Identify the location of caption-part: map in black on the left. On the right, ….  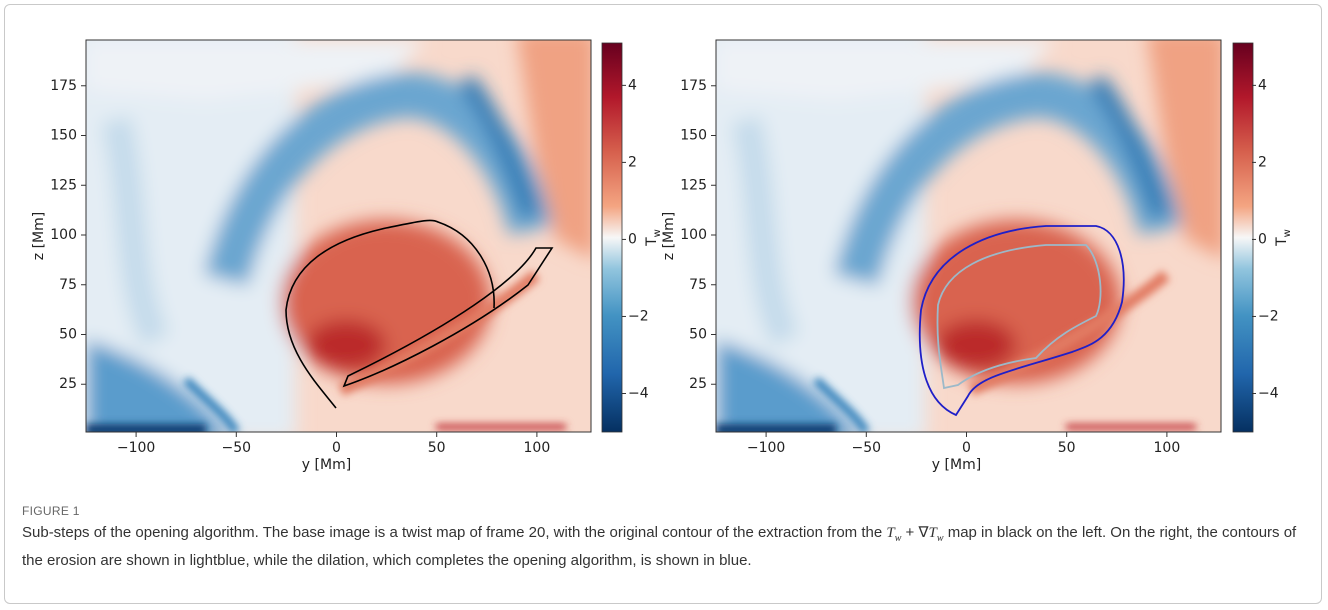
(659, 546).